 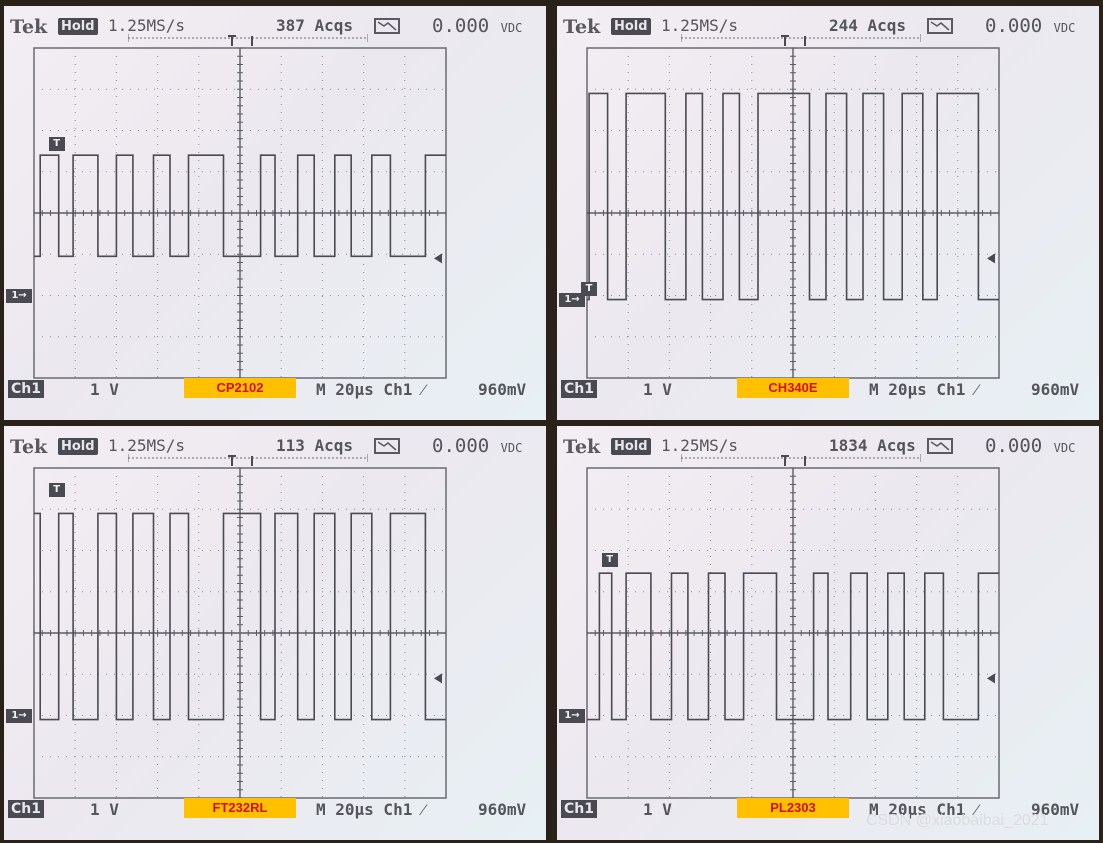 I want to click on chip-label: PL2303, so click(x=793, y=808).